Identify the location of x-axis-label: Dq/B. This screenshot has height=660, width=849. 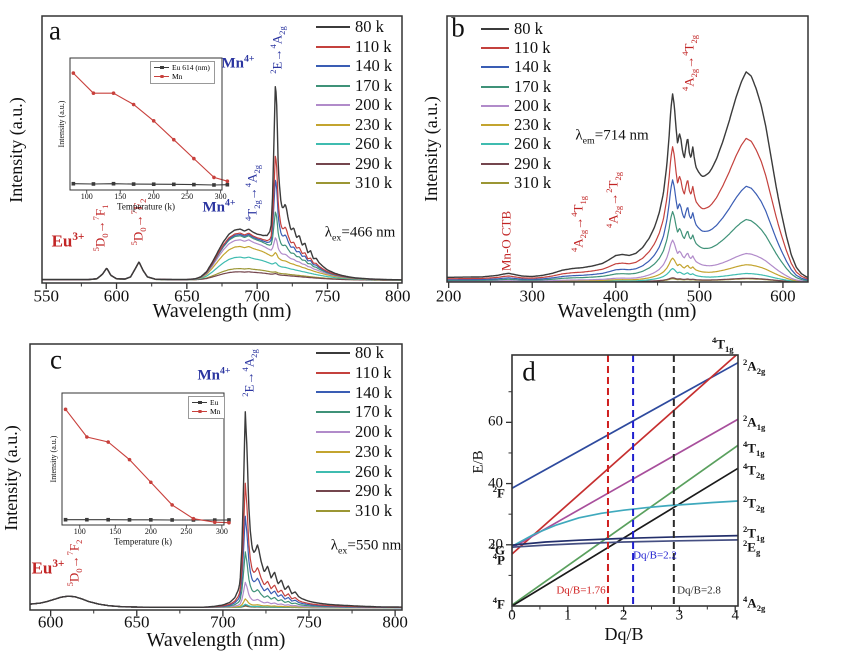
(624, 634).